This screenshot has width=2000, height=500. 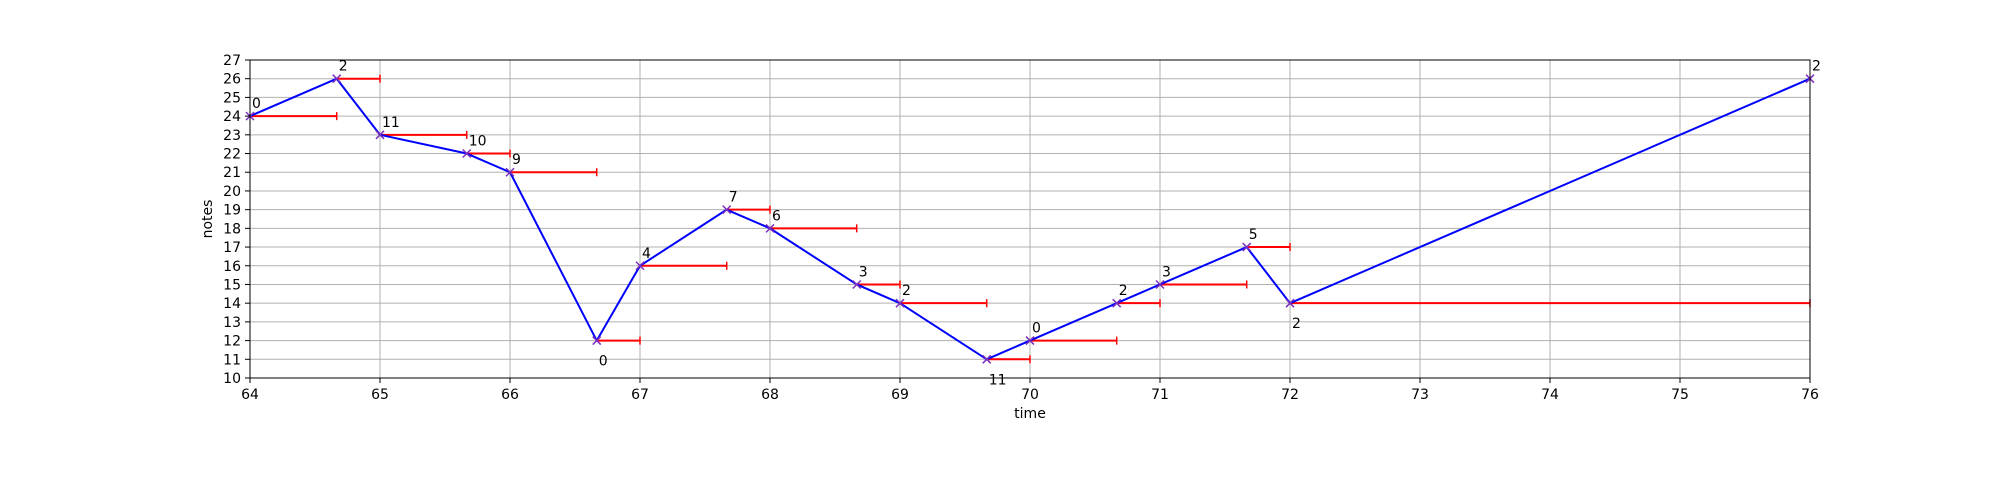 What do you see at coordinates (232, 173) in the screenshot?
I see `y-tick-label: 21` at bounding box center [232, 173].